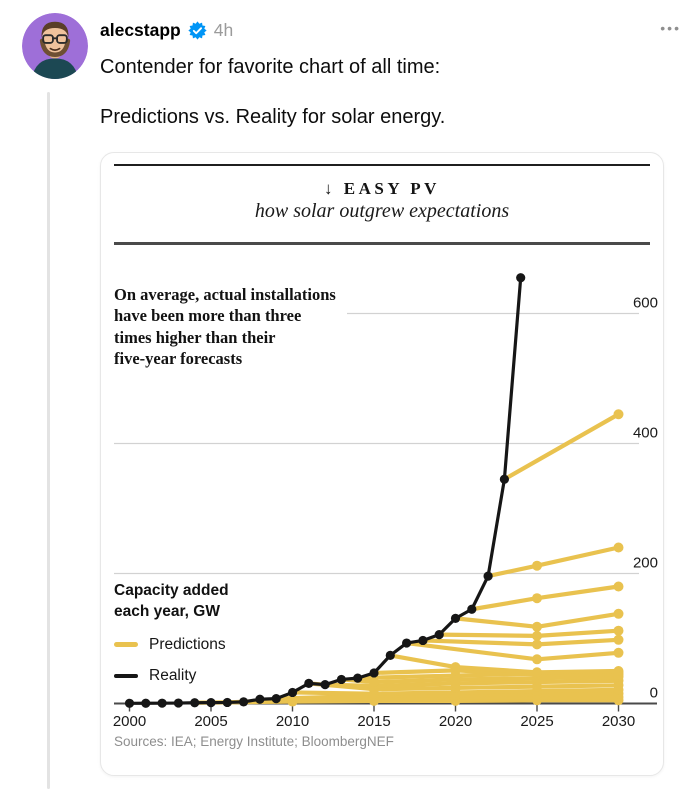 The image size is (700, 789). I want to click on x-axis-label: 2030, so click(618, 721).